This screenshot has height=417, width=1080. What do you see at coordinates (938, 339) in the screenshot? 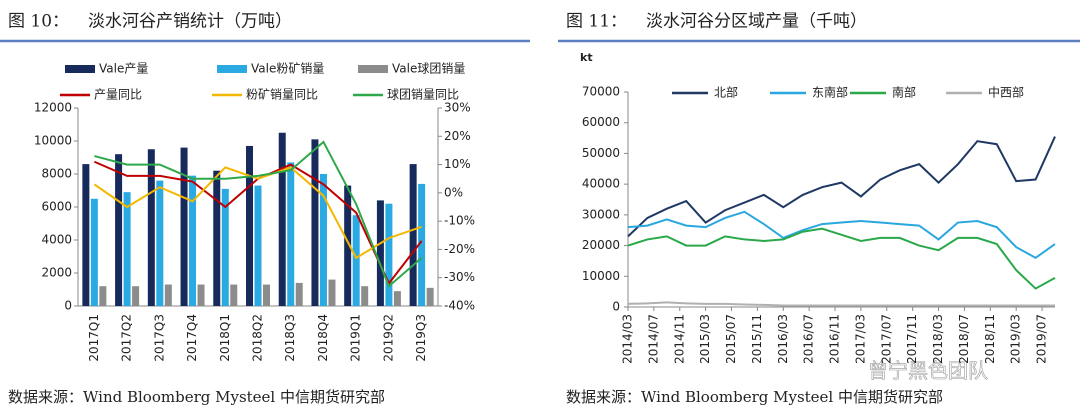
I see `x-tick-label: 2018/03` at bounding box center [938, 339].